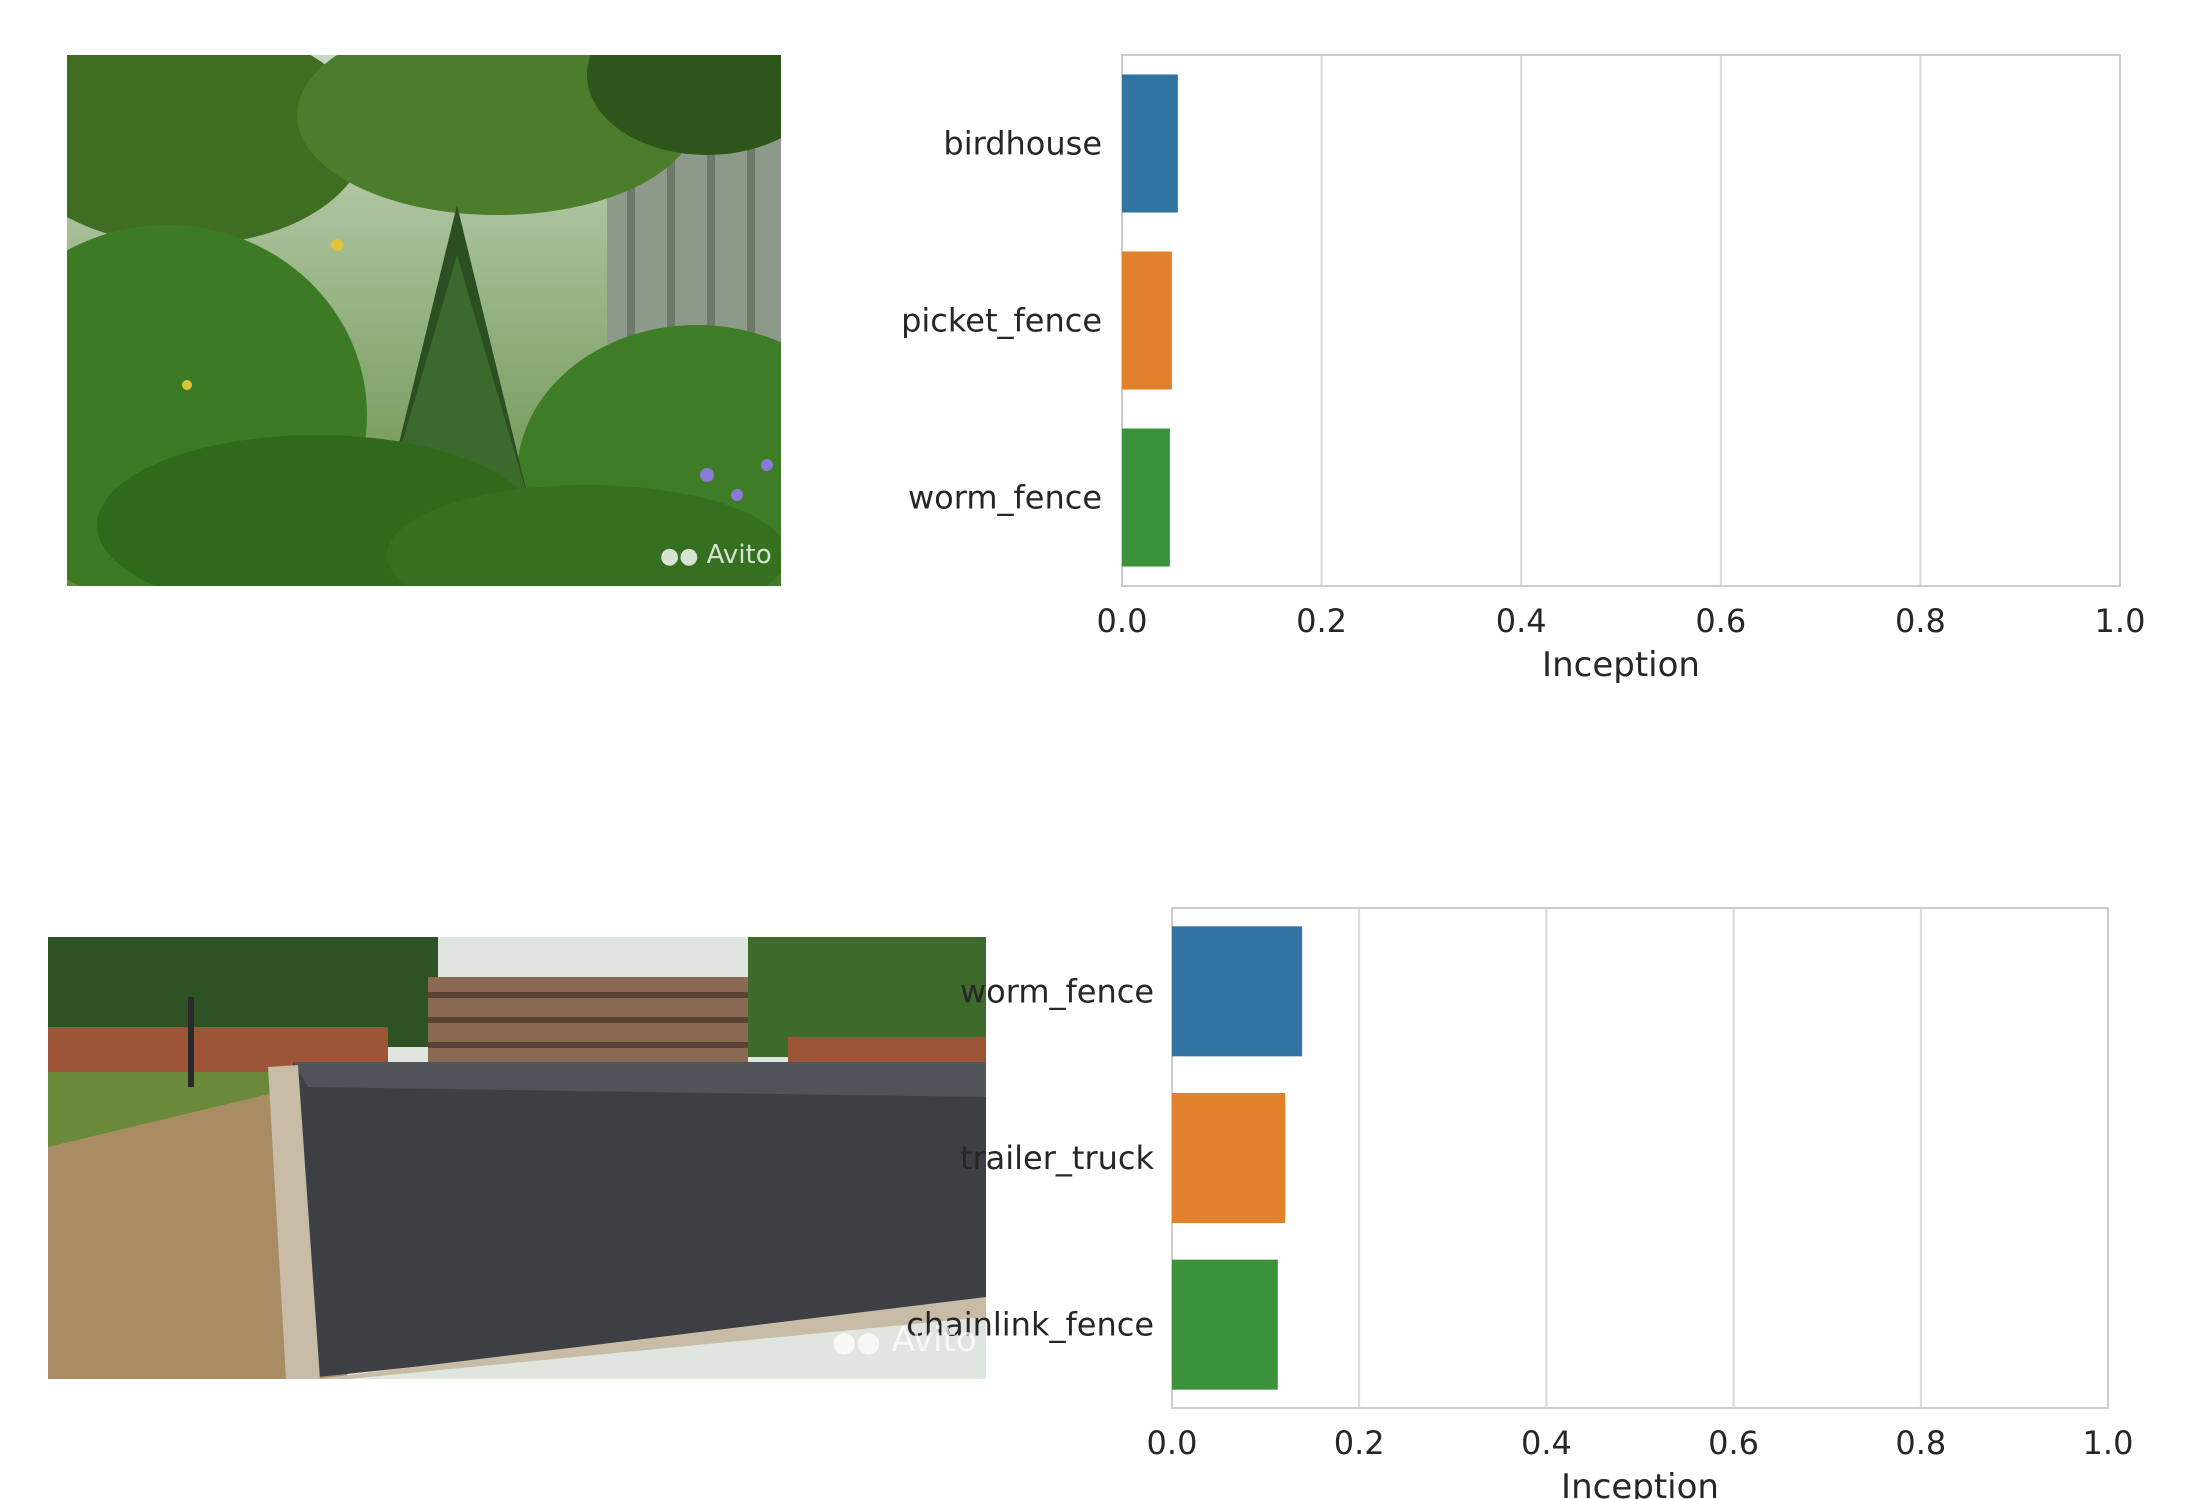 The height and width of the screenshot is (1499, 2206). What do you see at coordinates (1146, 497) in the screenshot?
I see `chart1-bar-worm_fence` at bounding box center [1146, 497].